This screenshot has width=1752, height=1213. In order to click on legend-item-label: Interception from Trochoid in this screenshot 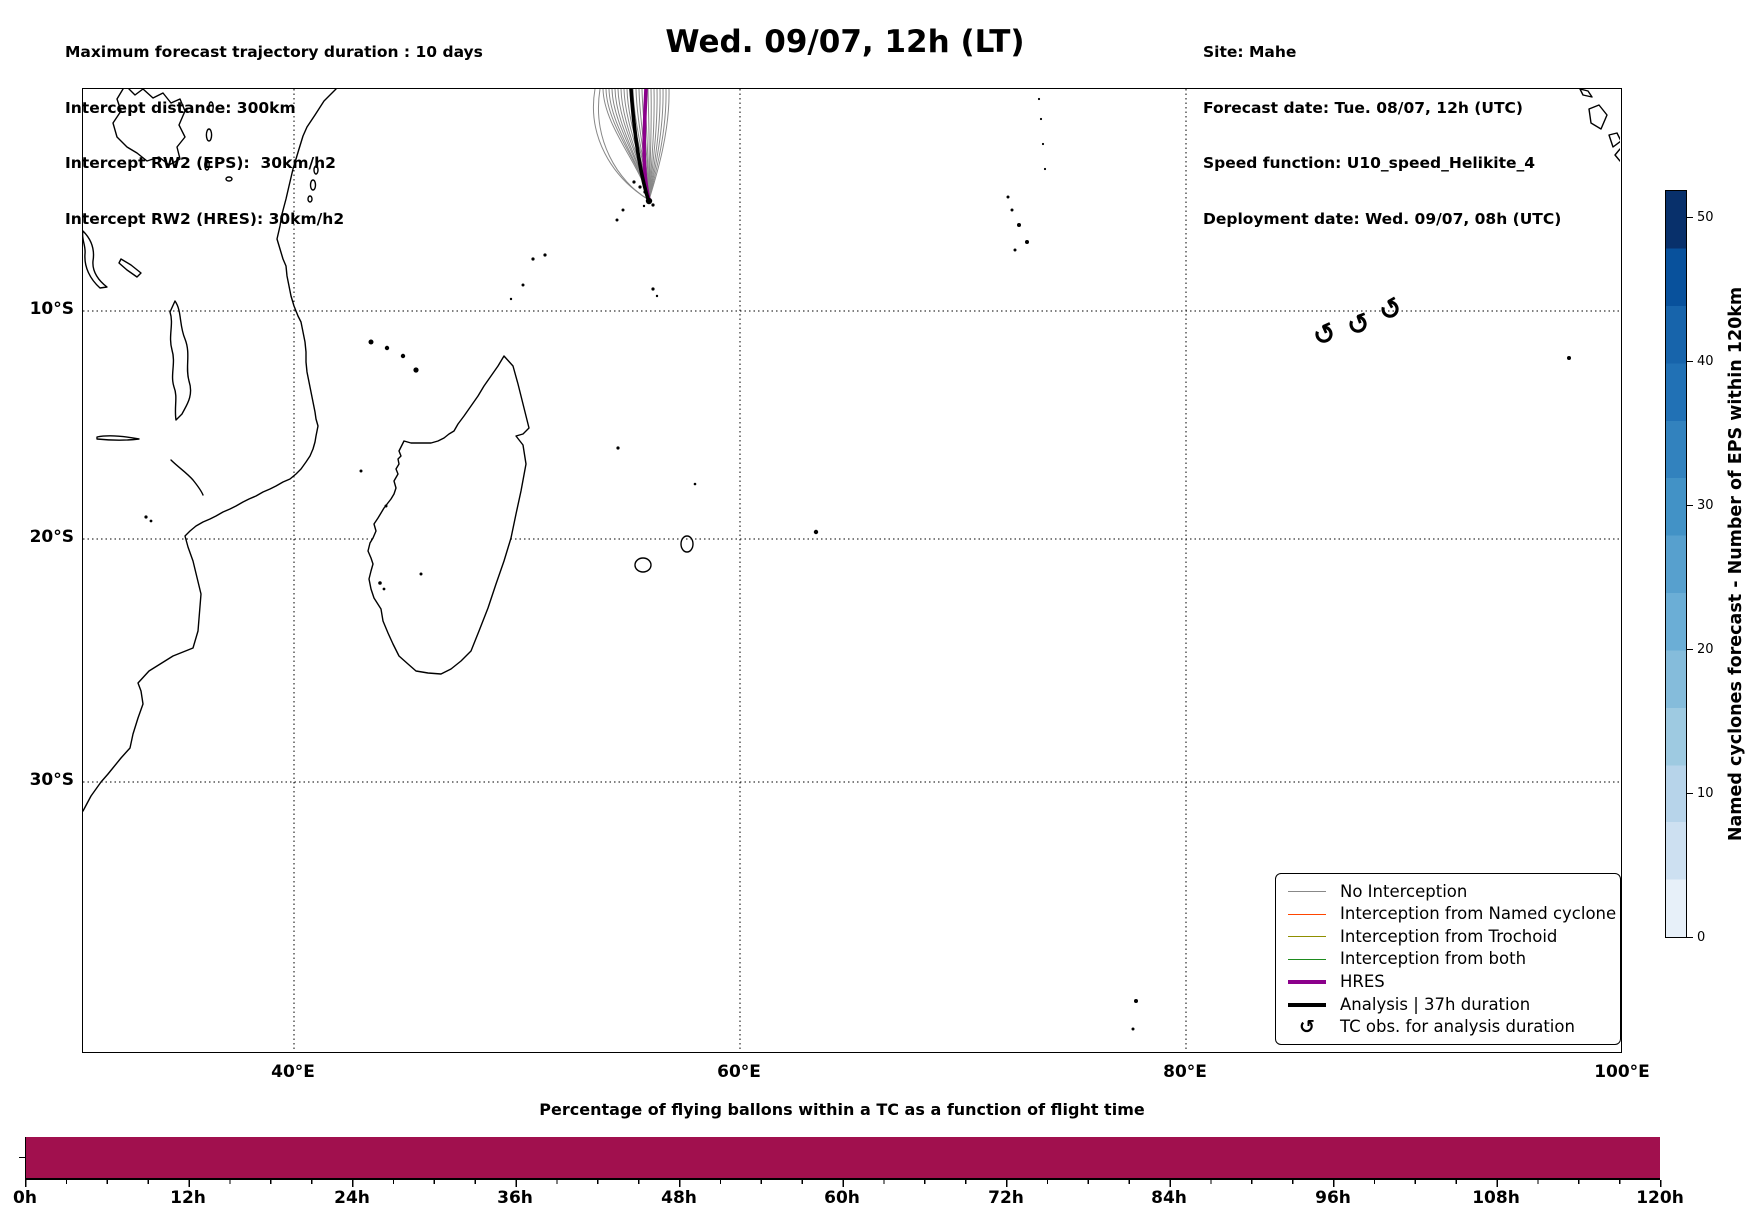, I will do `click(1449, 936)`.